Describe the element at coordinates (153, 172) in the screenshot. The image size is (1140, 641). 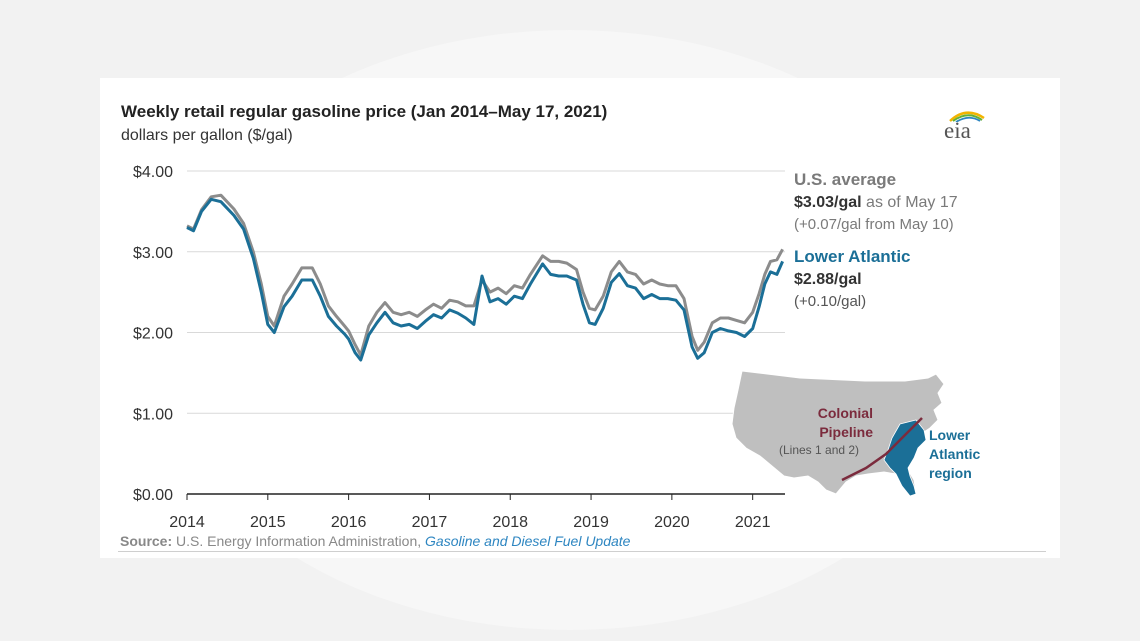
I see `y-tick-label: $4.00` at that location.